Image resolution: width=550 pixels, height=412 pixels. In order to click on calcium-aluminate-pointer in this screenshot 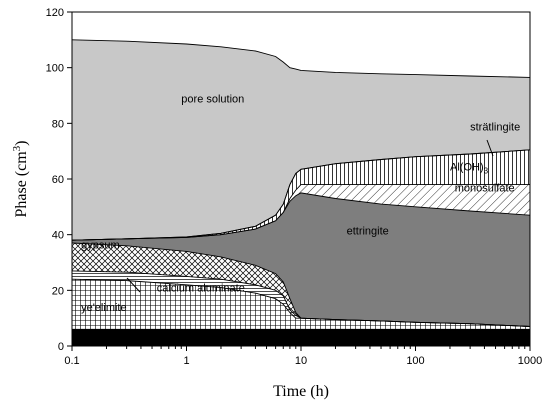, I will do `click(133, 285)`.